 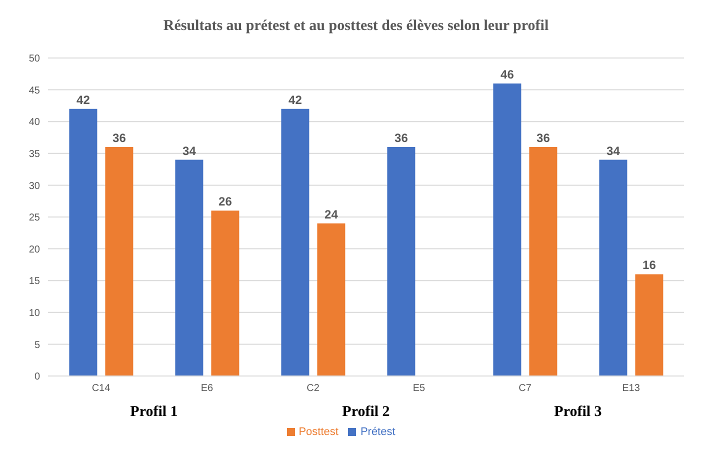 I want to click on y-tick-label: 10, so click(x=34, y=313).